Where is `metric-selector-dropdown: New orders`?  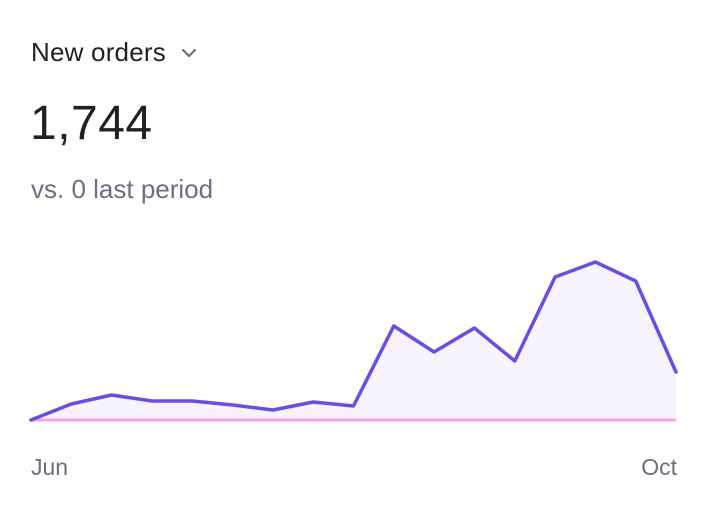
metric-selector-dropdown: New orders is located at coordinates (114, 52).